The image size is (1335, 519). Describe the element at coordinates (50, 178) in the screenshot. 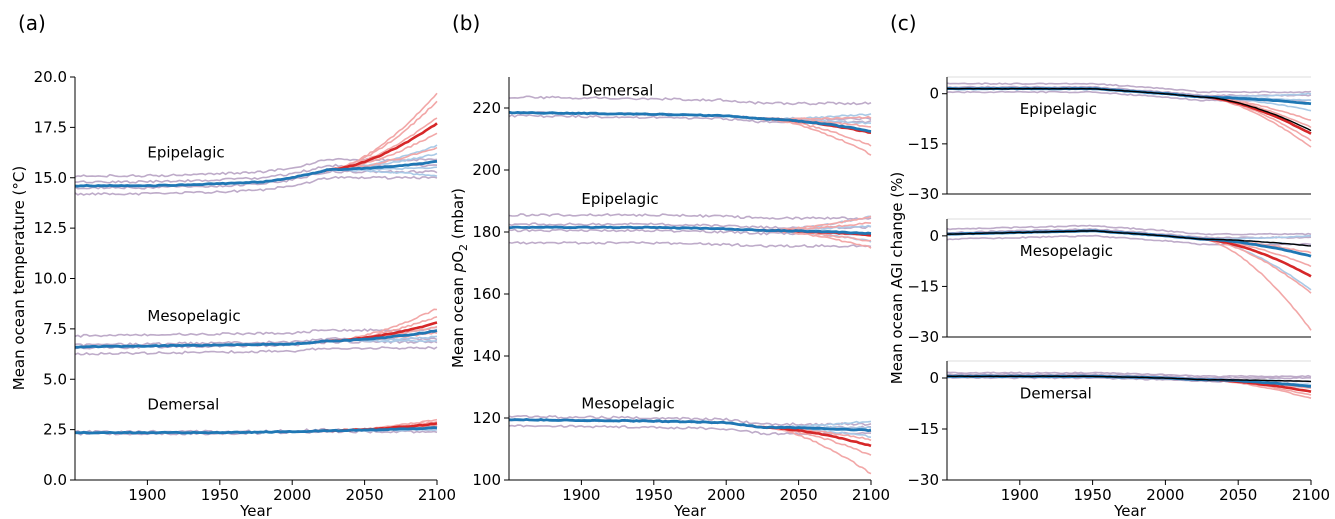

I see `y-tick-label: 15.0` at that location.